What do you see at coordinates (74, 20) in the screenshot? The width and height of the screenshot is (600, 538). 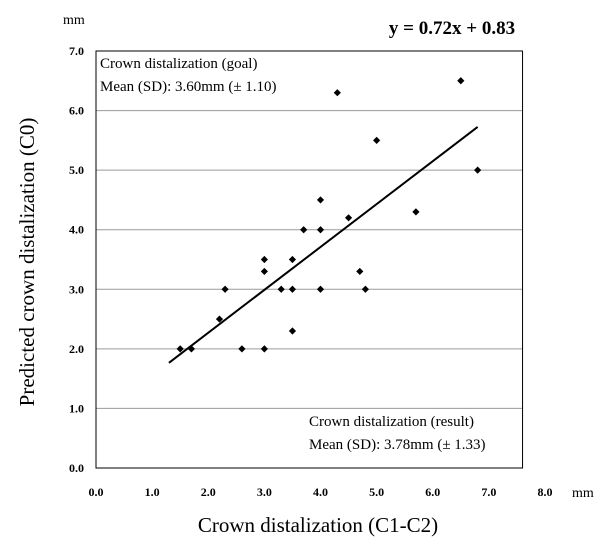 I see `y-unit-label: mm` at bounding box center [74, 20].